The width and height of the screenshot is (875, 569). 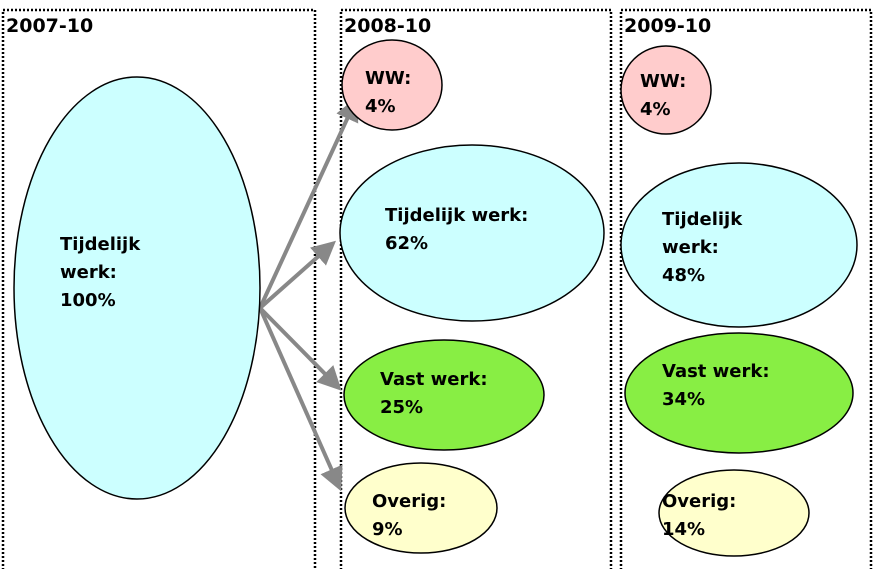 What do you see at coordinates (401, 407) in the screenshot?
I see `node-label: 25%` at bounding box center [401, 407].